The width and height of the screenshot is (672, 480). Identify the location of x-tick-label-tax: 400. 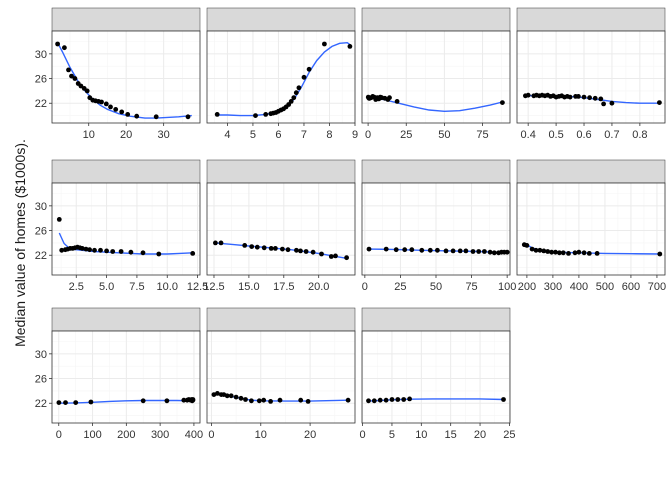
(579, 287).